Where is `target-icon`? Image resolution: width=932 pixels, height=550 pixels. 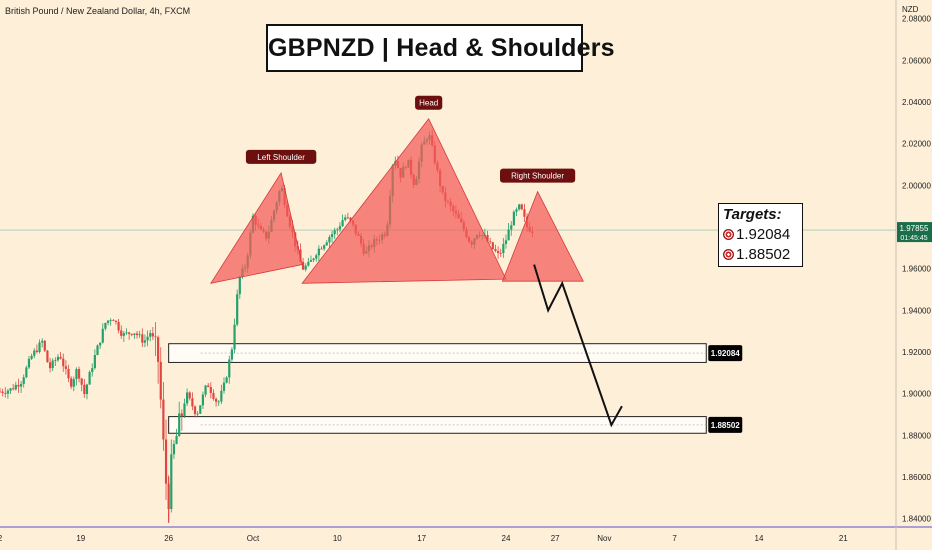
target-icon is located at coordinates (728, 234).